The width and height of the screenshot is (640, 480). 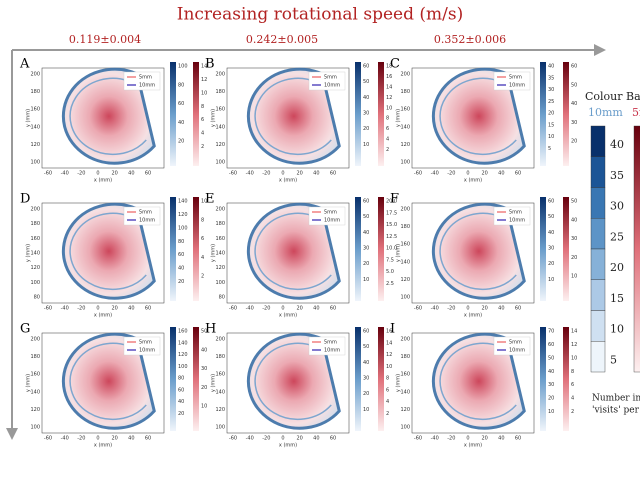 What do you see at coordinates (612, 96) in the screenshot?
I see `colour-bar-title: Colour Bar` at bounding box center [612, 96].